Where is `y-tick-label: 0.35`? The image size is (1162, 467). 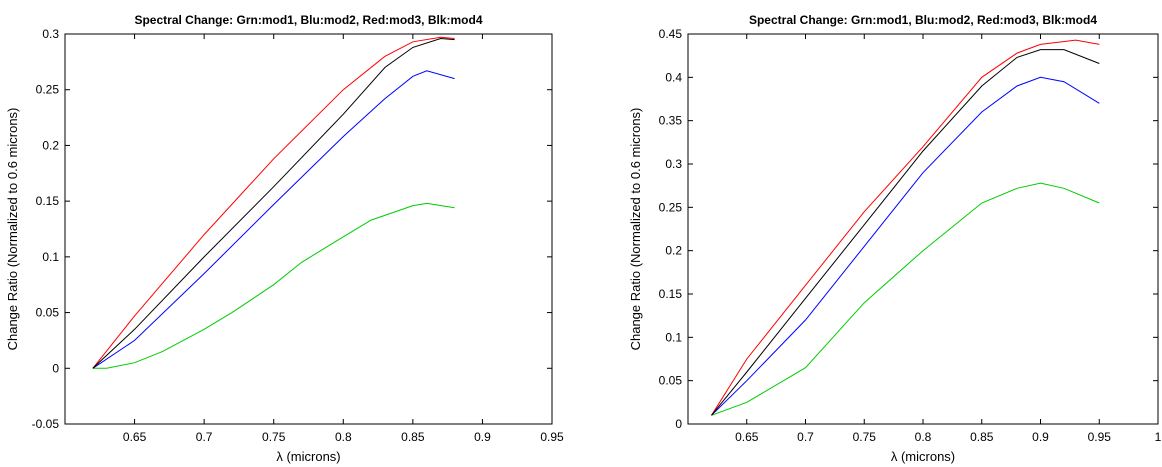
y-tick-label: 0.35 is located at coordinates (671, 121).